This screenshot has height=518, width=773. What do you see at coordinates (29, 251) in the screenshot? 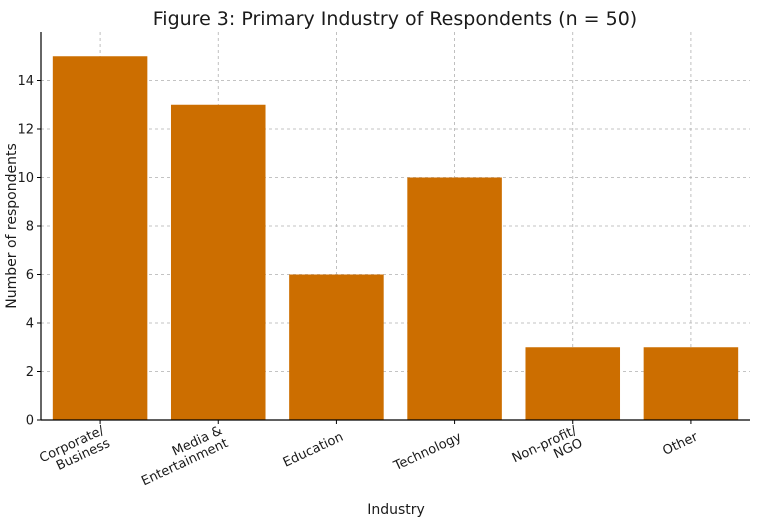
I see `y-axis-ticks: 0 2 4 6 8 10 12 14` at bounding box center [29, 251].